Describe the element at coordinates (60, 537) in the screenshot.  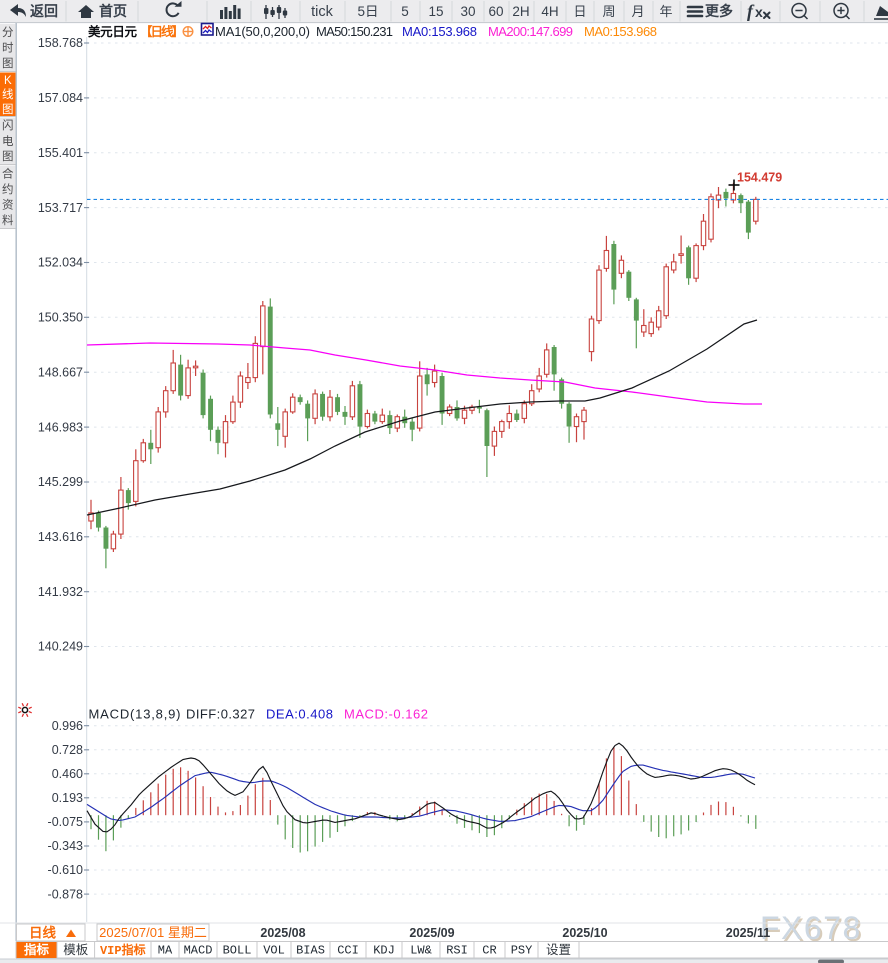
I see `svg-text: 143.616` at that location.